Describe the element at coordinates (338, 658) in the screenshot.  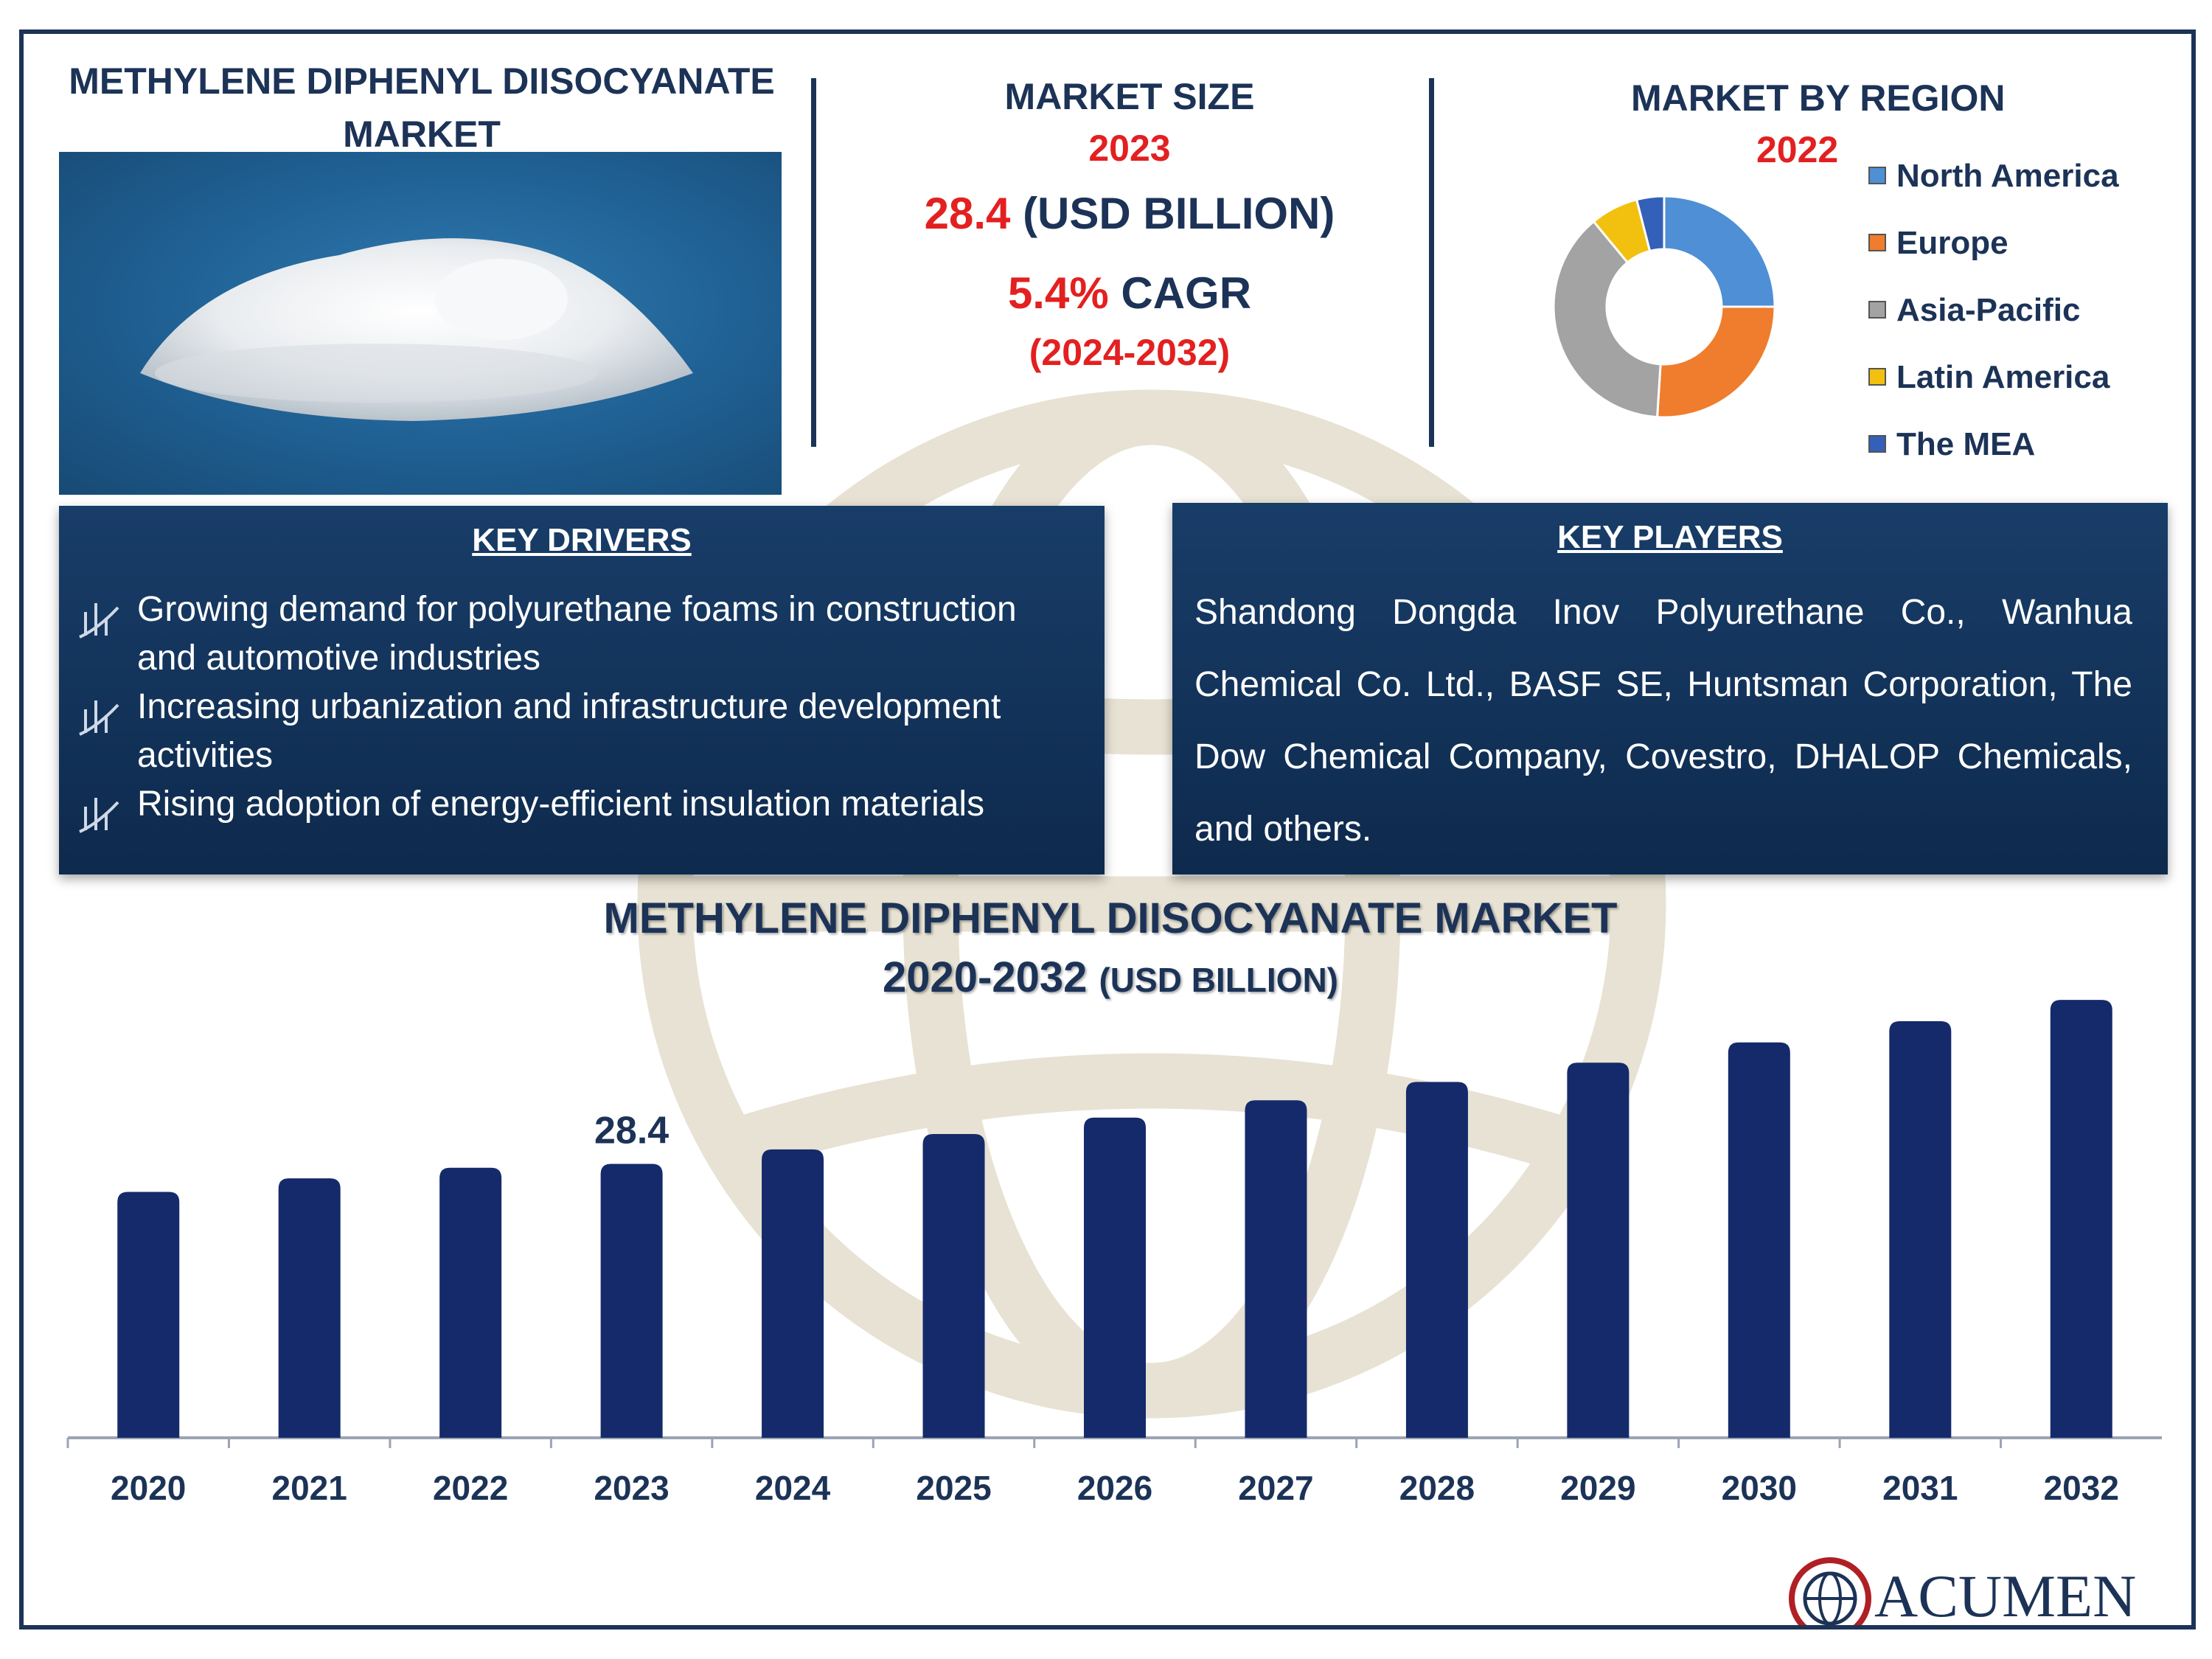
I see `key-driver-line2: and automotive industries` at that location.